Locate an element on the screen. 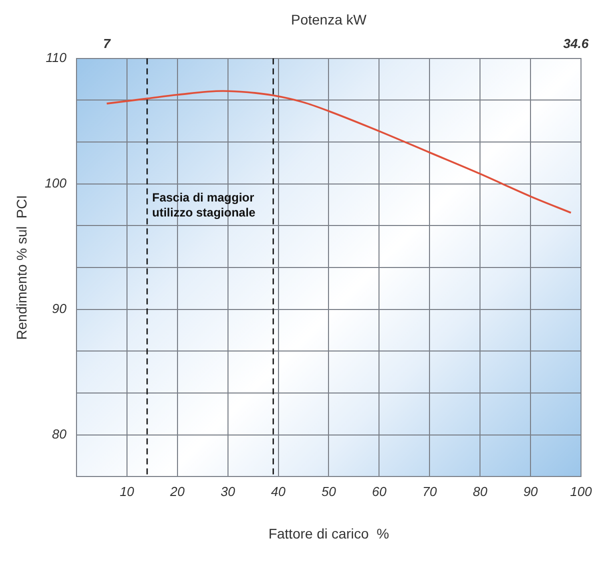 This screenshot has width=603, height=561. x-tick-label: 90 is located at coordinates (531, 492).